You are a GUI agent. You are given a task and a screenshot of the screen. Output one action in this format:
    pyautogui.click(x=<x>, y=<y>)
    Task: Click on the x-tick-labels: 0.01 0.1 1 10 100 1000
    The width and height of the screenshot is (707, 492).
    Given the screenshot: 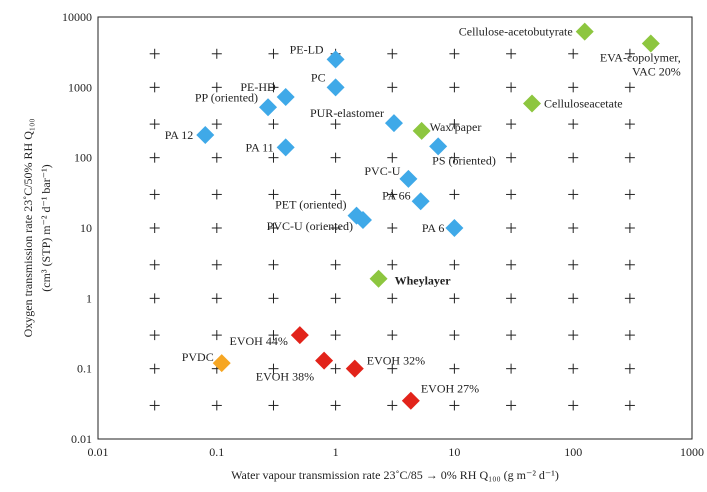 What is the action you would take?
    pyautogui.click(x=396, y=452)
    